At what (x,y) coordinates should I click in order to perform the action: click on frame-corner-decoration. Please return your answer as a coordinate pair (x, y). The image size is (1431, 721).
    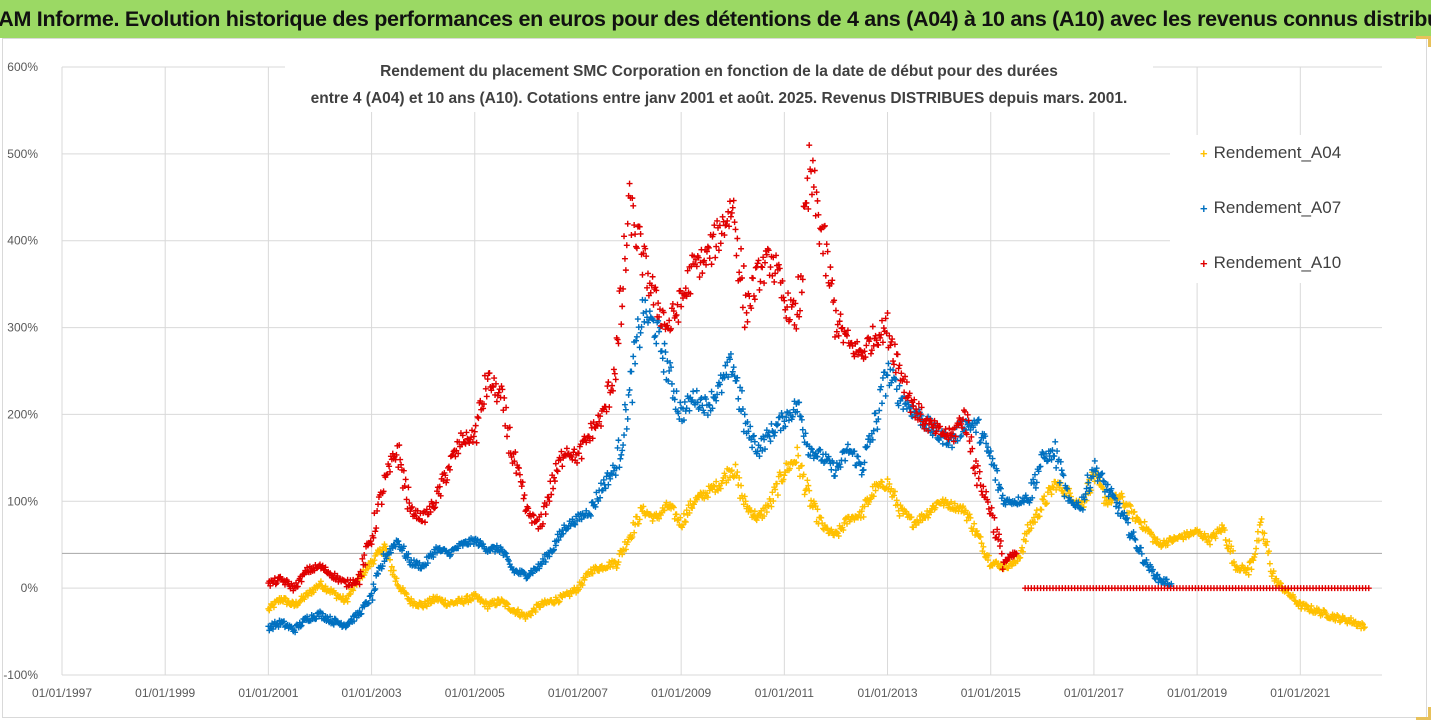
    Looking at the image, I should click on (1423, 41).